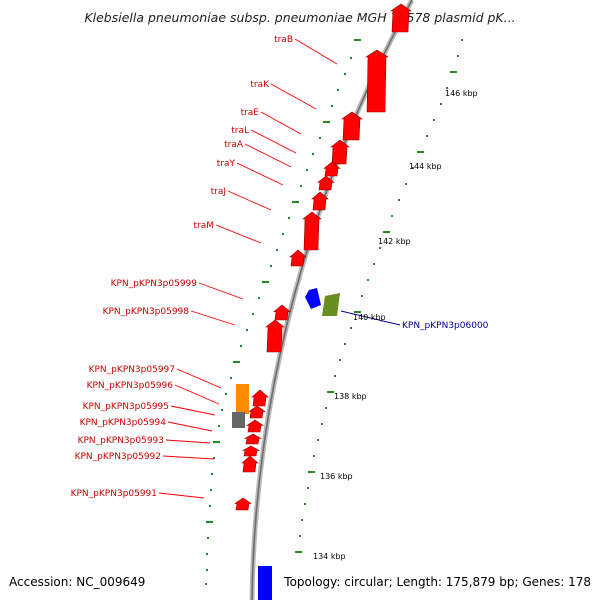  I want to click on traY-gene, so click(326, 183).